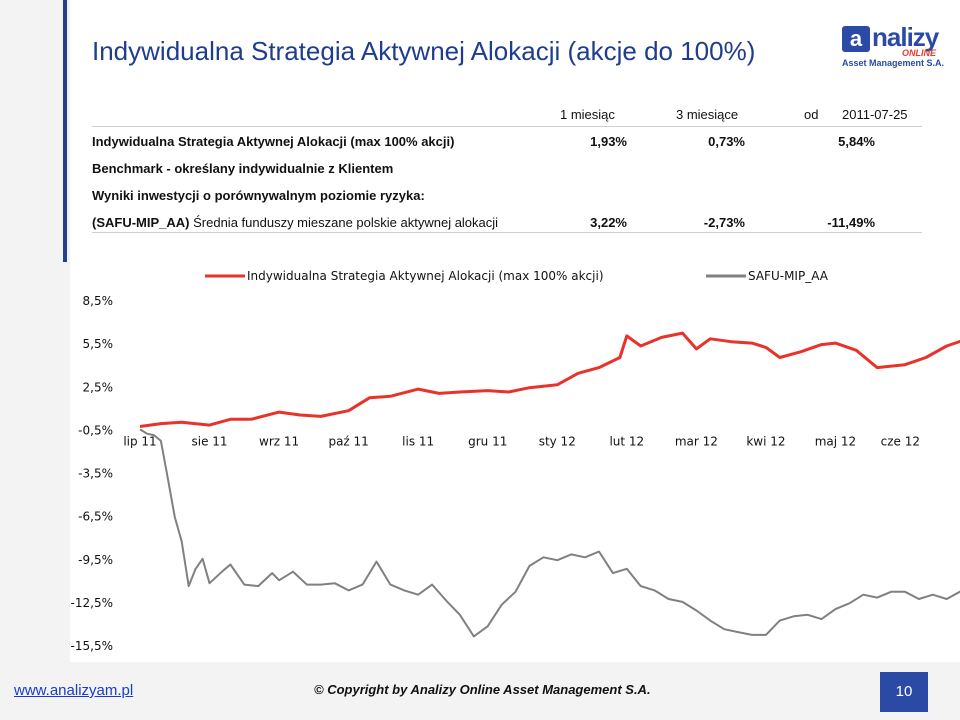 This screenshot has width=960, height=720. Describe the element at coordinates (507, 115) in the screenshot. I see `returns-header-row: 1 miesiąc 3 miesiące od 2011-07-25` at that location.